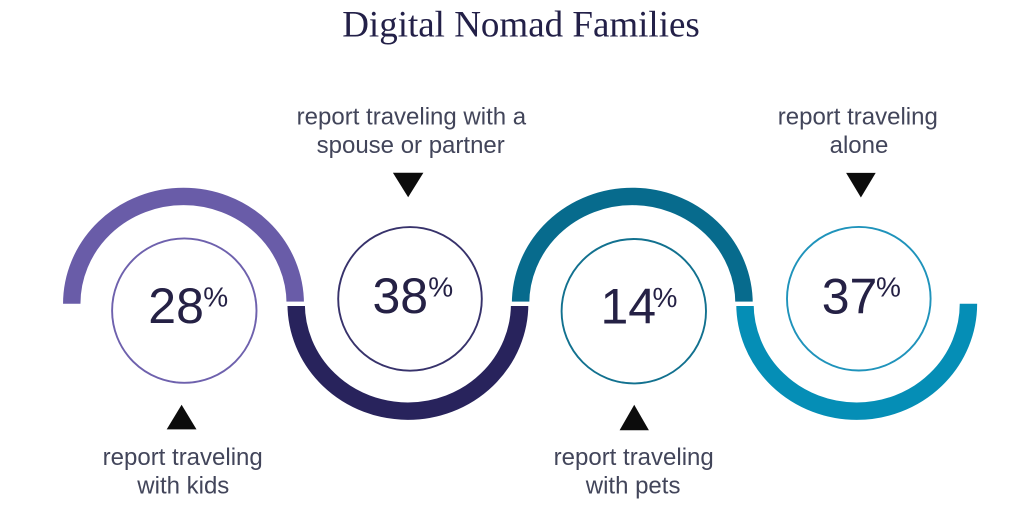 Image resolution: width=1024 pixels, height=512 pixels. I want to click on svg-text: spouse or partner, so click(411, 145).